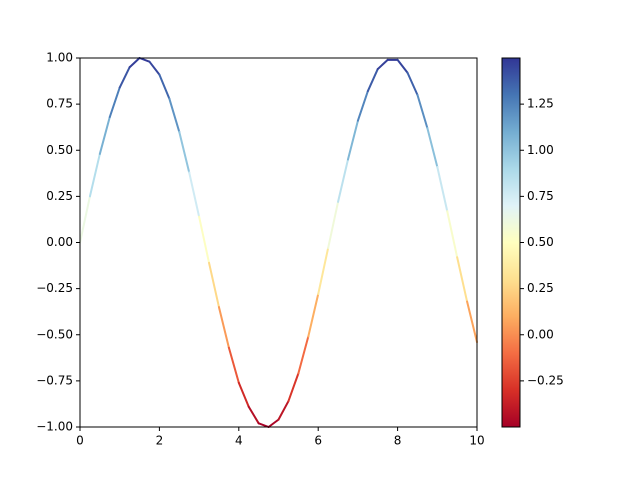  I want to click on colorbar-tick-label: 0.00, so click(540, 334).